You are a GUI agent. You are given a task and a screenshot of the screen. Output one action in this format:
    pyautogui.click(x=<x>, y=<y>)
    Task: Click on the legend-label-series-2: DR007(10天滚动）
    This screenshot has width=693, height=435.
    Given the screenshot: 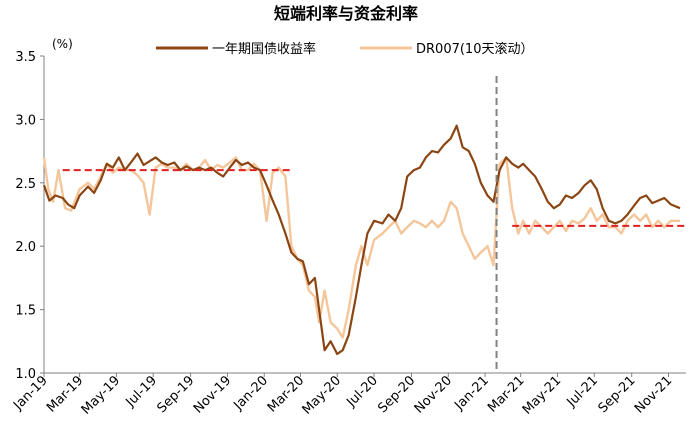 What is the action you would take?
    pyautogui.click(x=474, y=49)
    